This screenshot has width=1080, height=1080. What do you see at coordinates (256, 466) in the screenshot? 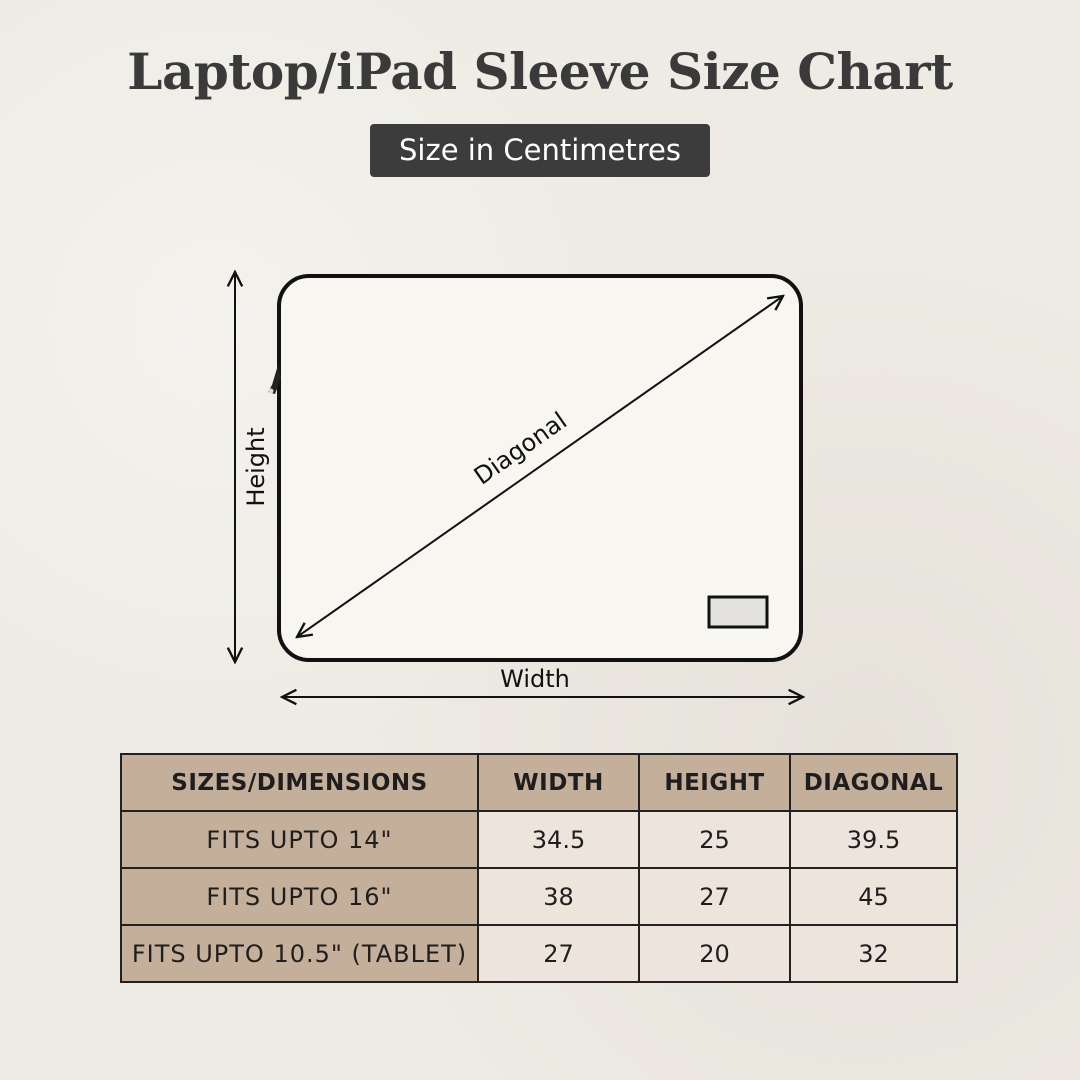
I see `height-label: Height` at bounding box center [256, 466].